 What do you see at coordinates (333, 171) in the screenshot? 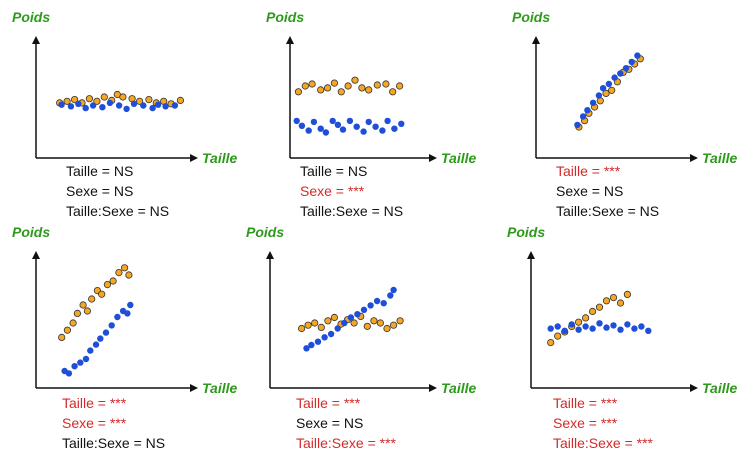
I see `caption-line-1: Taille = NS` at bounding box center [333, 171].